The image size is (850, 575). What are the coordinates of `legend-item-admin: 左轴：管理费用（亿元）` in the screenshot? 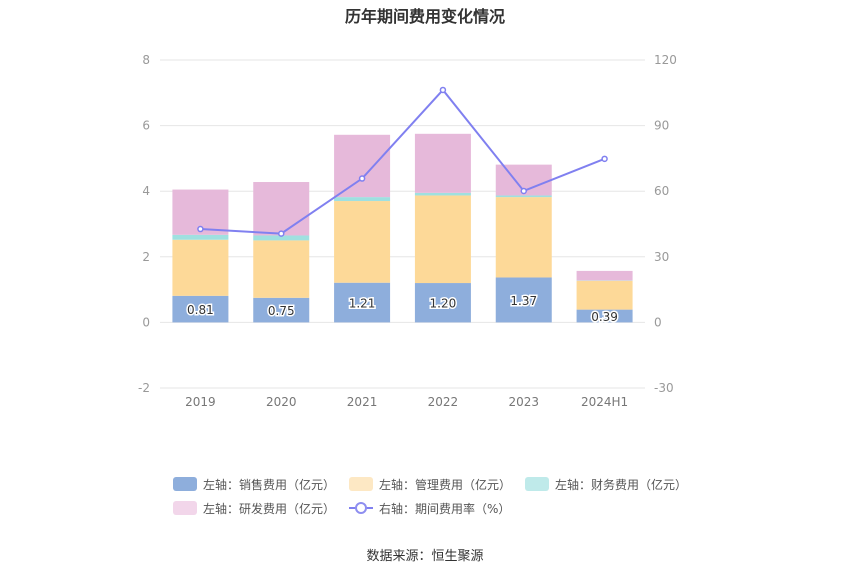 It's located at (430, 484).